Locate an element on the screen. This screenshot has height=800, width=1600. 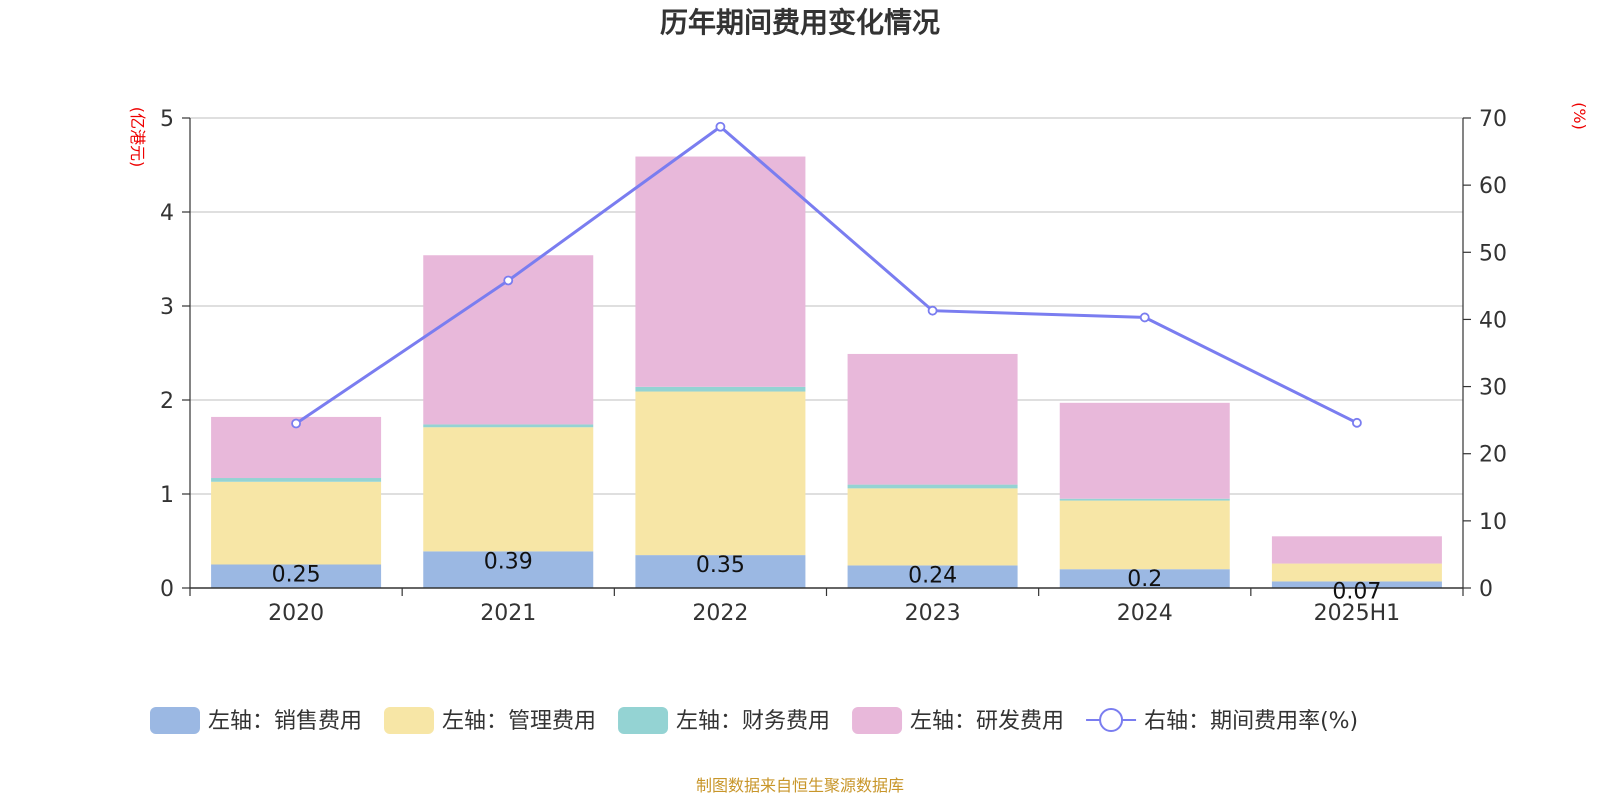
data-label-layer: 0.25 0.39 0.35 0.24 0.2 0.07 is located at coordinates (827, 576).